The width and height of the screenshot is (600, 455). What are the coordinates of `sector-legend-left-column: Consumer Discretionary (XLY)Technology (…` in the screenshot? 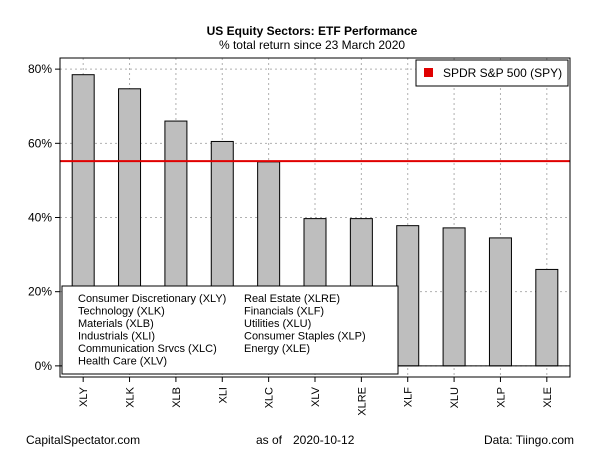 It's located at (152, 330).